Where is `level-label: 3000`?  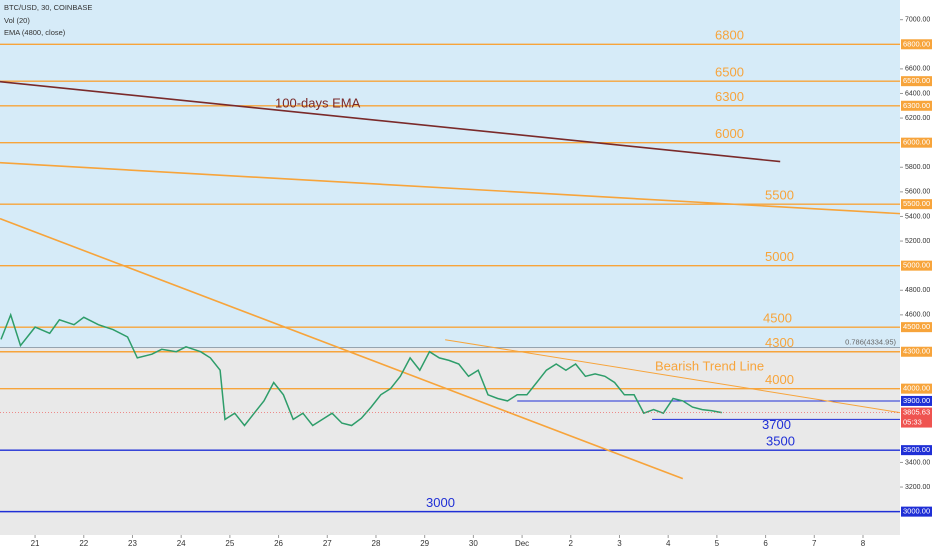 level-label: 3000 is located at coordinates (440, 502).